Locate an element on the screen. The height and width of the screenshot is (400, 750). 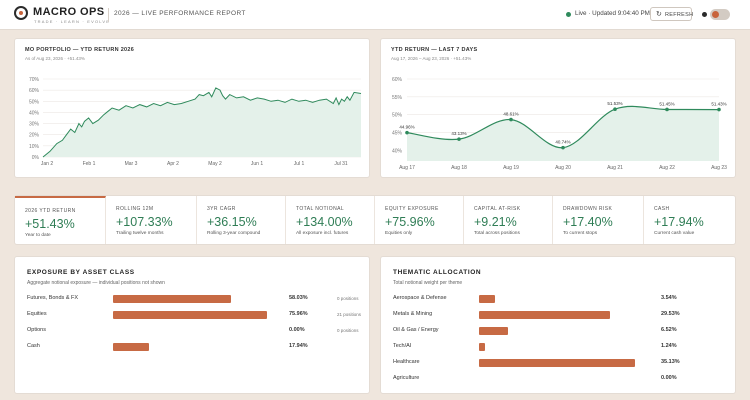
x-tick-label: May 2 is located at coordinates (215, 164).